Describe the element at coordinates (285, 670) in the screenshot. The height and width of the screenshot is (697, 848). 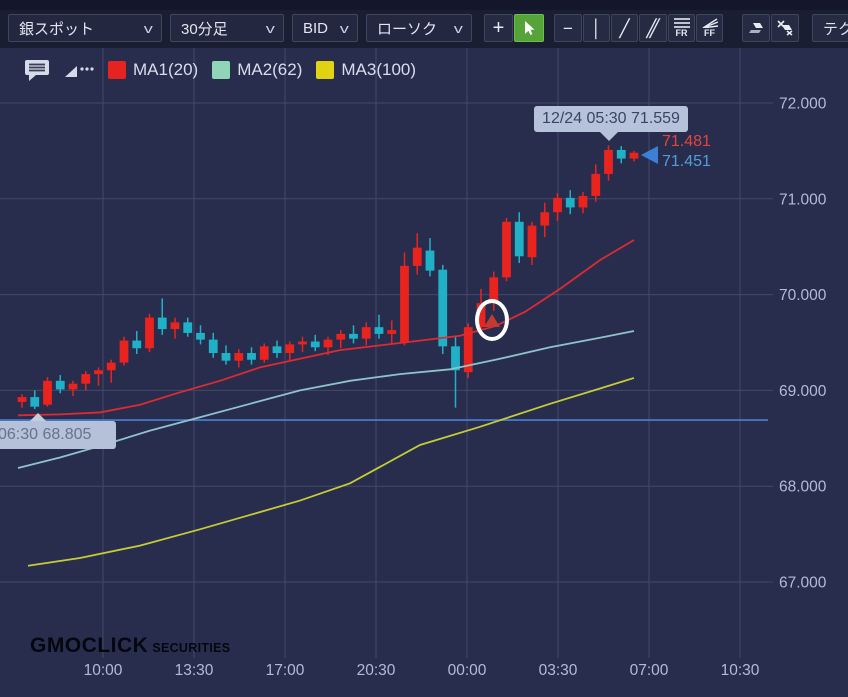
I see `svg-text: 17:00` at that location.